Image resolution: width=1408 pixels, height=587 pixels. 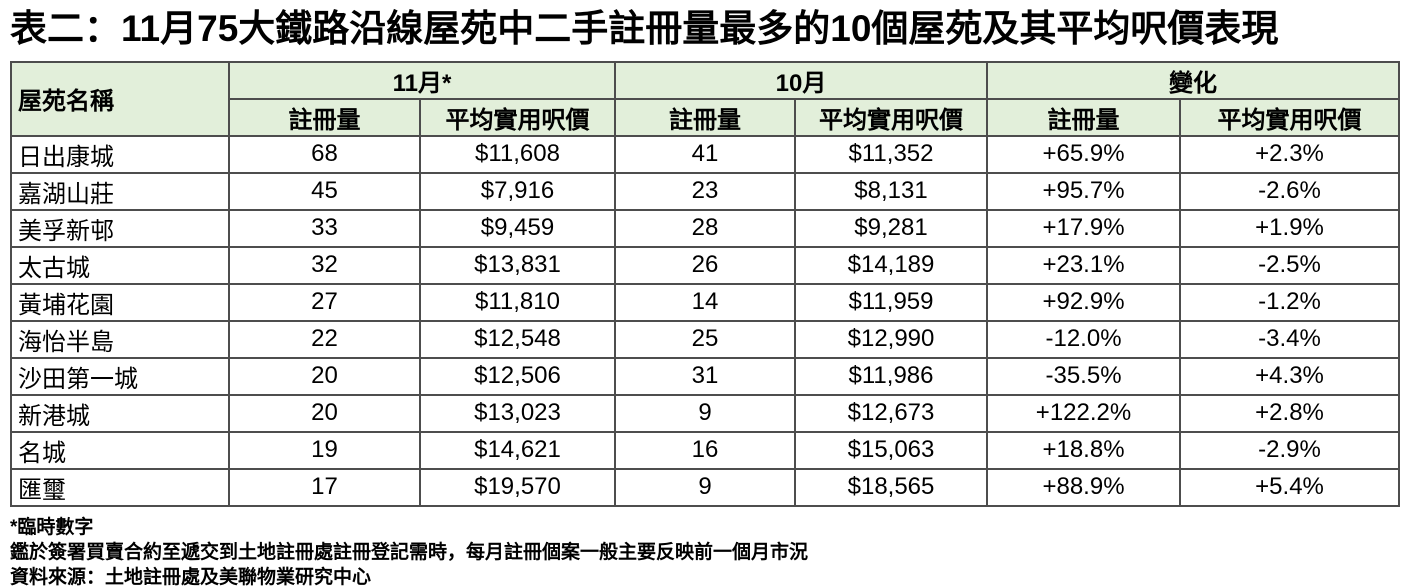 What do you see at coordinates (1290, 450) in the screenshot?
I see `chg-avg-price-cell: -2.9%` at bounding box center [1290, 450].